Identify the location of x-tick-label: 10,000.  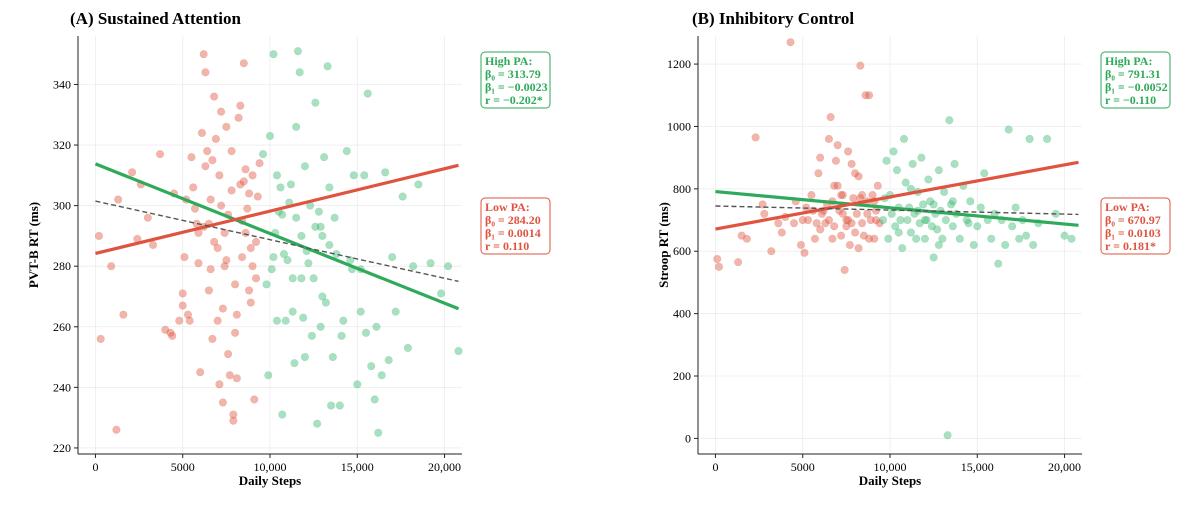
(270, 467).